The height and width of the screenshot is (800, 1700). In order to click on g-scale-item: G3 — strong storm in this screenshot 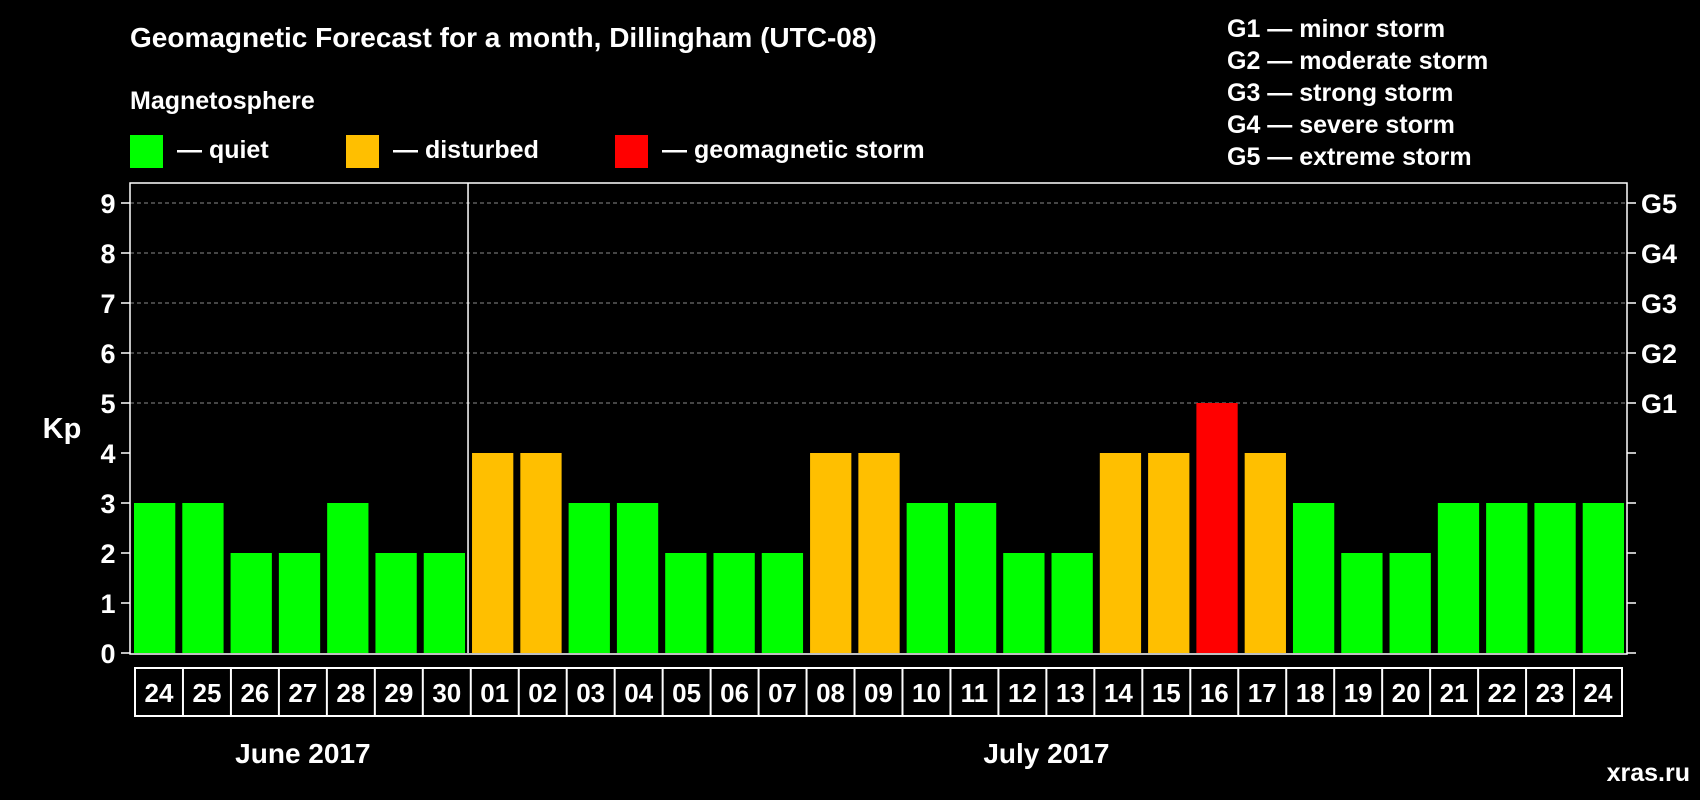, I will do `click(1340, 93)`.